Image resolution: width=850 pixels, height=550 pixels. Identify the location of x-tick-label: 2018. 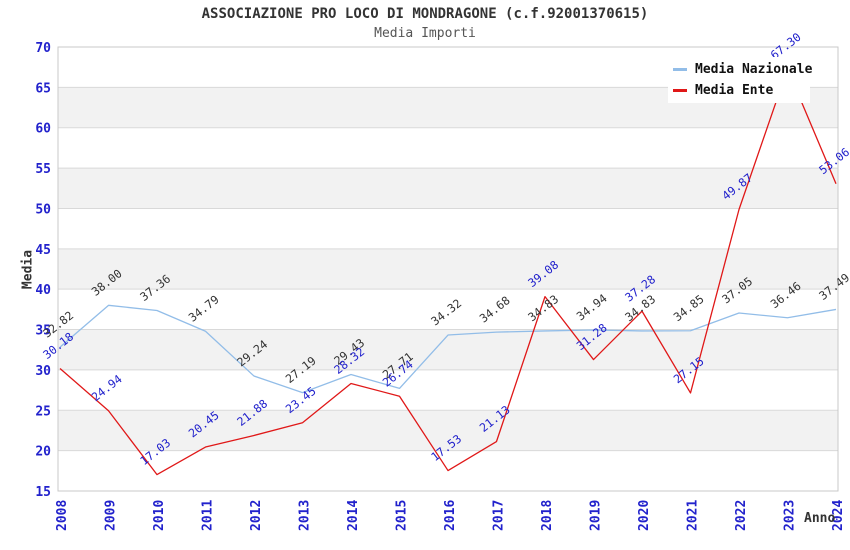
(547, 515).